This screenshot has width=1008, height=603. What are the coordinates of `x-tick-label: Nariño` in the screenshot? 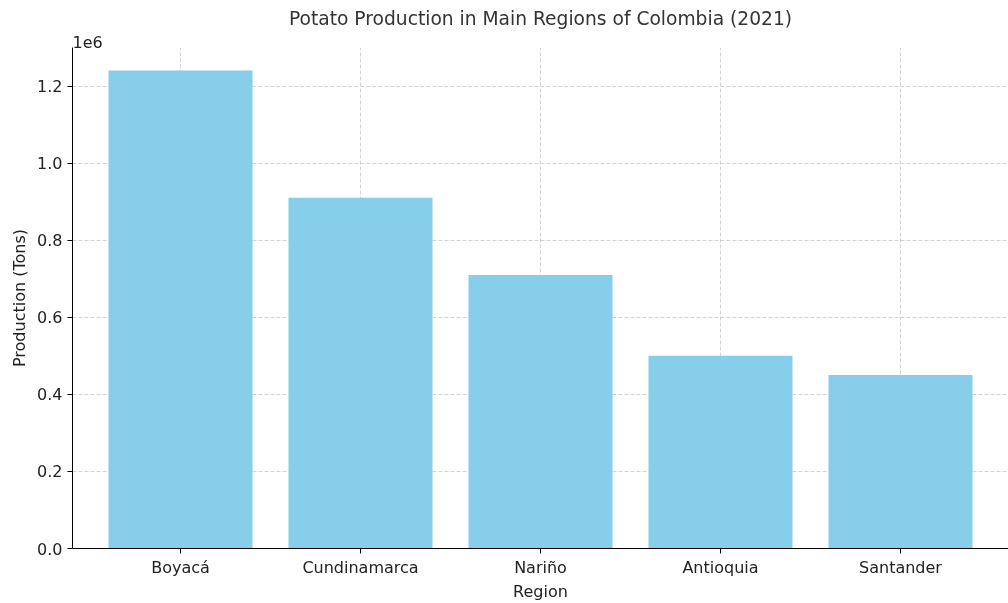 It's located at (540, 567).